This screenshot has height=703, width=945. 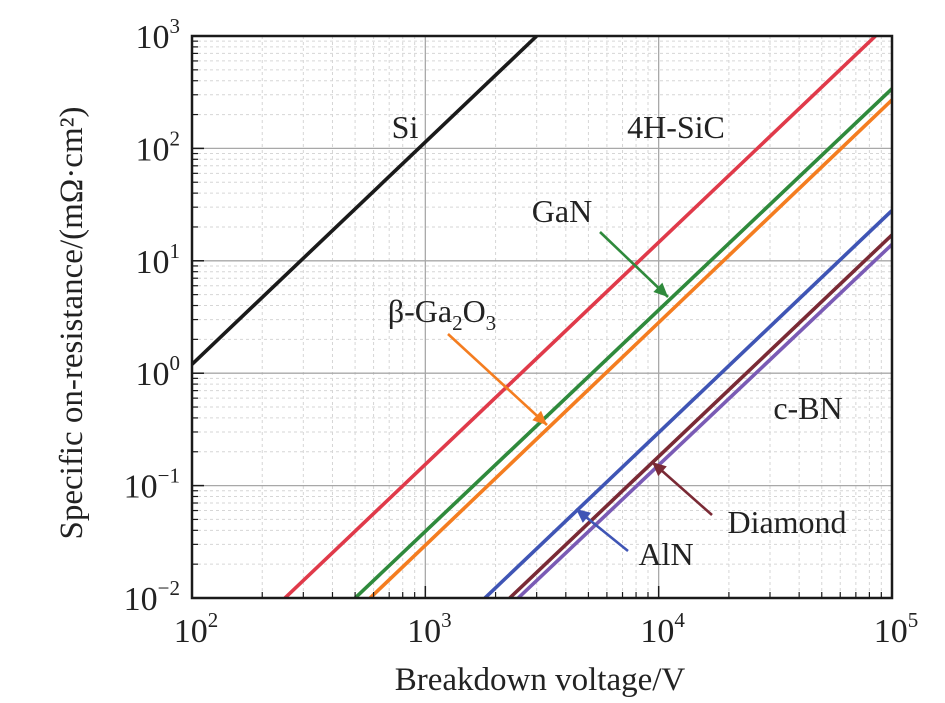 I want to click on x-tick-exponent: 5, so click(x=913, y=620).